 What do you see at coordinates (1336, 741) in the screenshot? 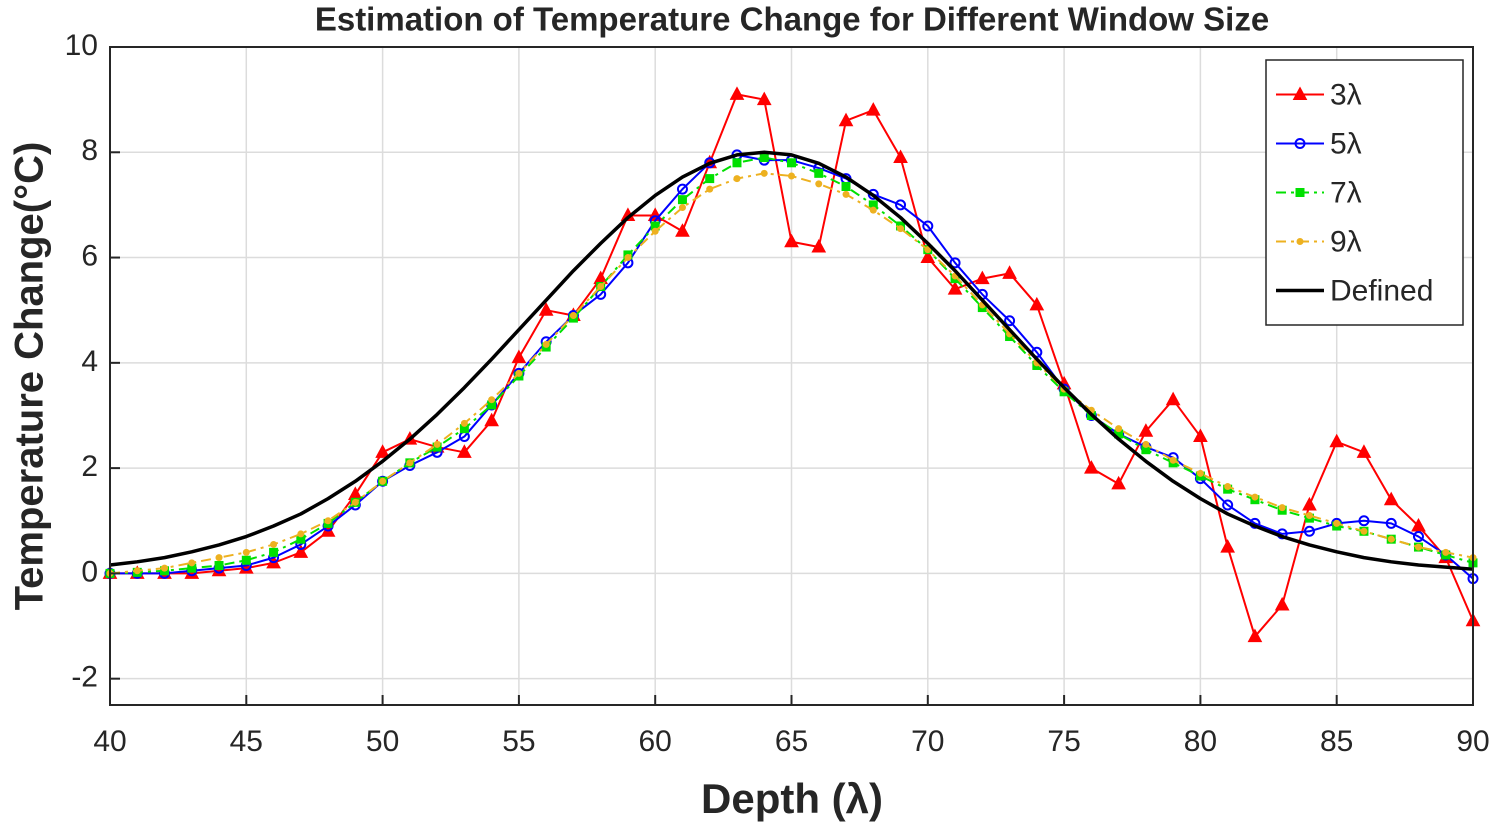
I see `x-tick-label: 85` at bounding box center [1336, 741].